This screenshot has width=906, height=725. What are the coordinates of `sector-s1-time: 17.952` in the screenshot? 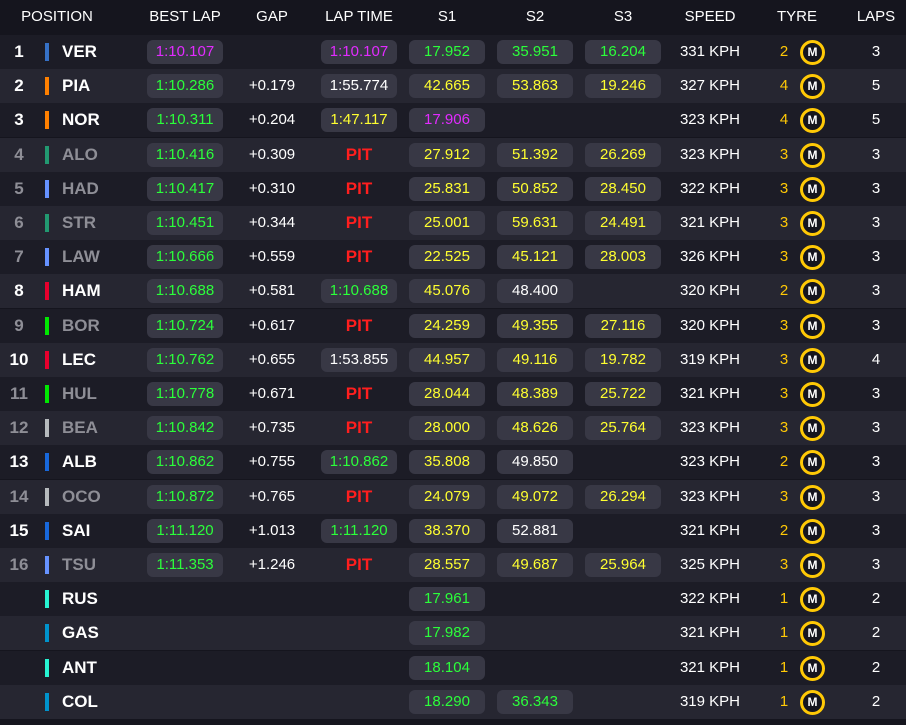 It's located at (447, 52).